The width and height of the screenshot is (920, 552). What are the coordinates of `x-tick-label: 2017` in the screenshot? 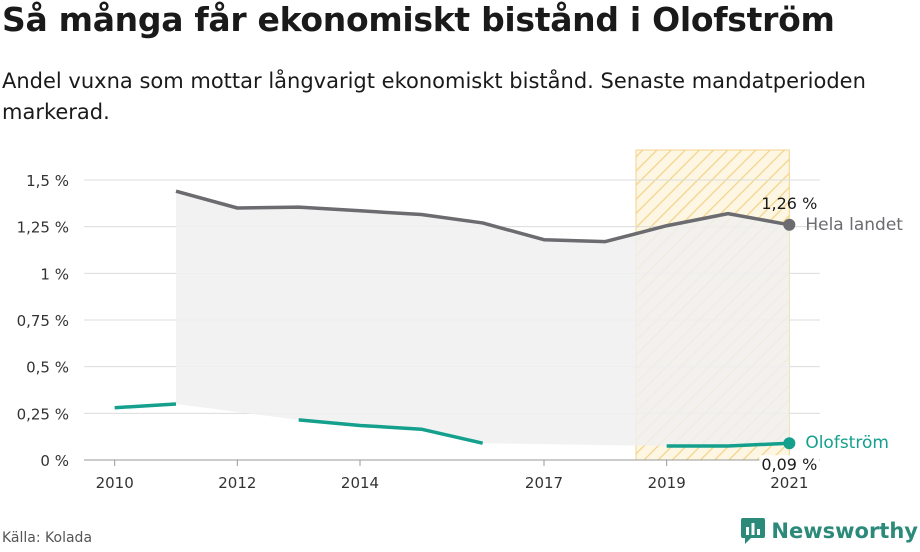 It's located at (544, 483).